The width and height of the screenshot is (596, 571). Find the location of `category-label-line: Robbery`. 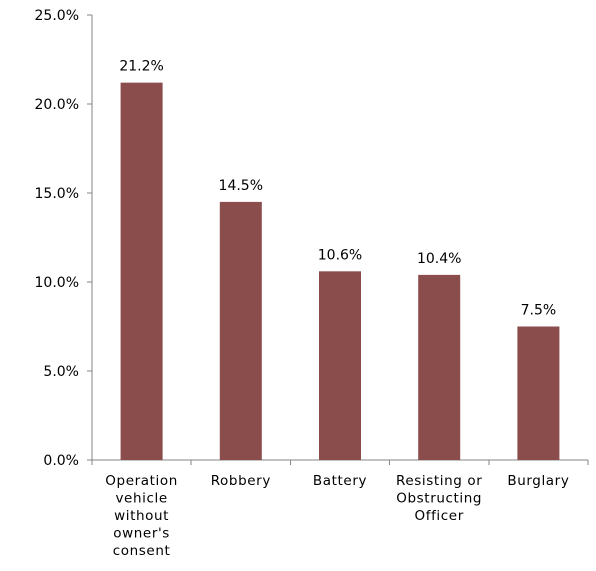

category-label-line: Robbery is located at coordinates (241, 481).